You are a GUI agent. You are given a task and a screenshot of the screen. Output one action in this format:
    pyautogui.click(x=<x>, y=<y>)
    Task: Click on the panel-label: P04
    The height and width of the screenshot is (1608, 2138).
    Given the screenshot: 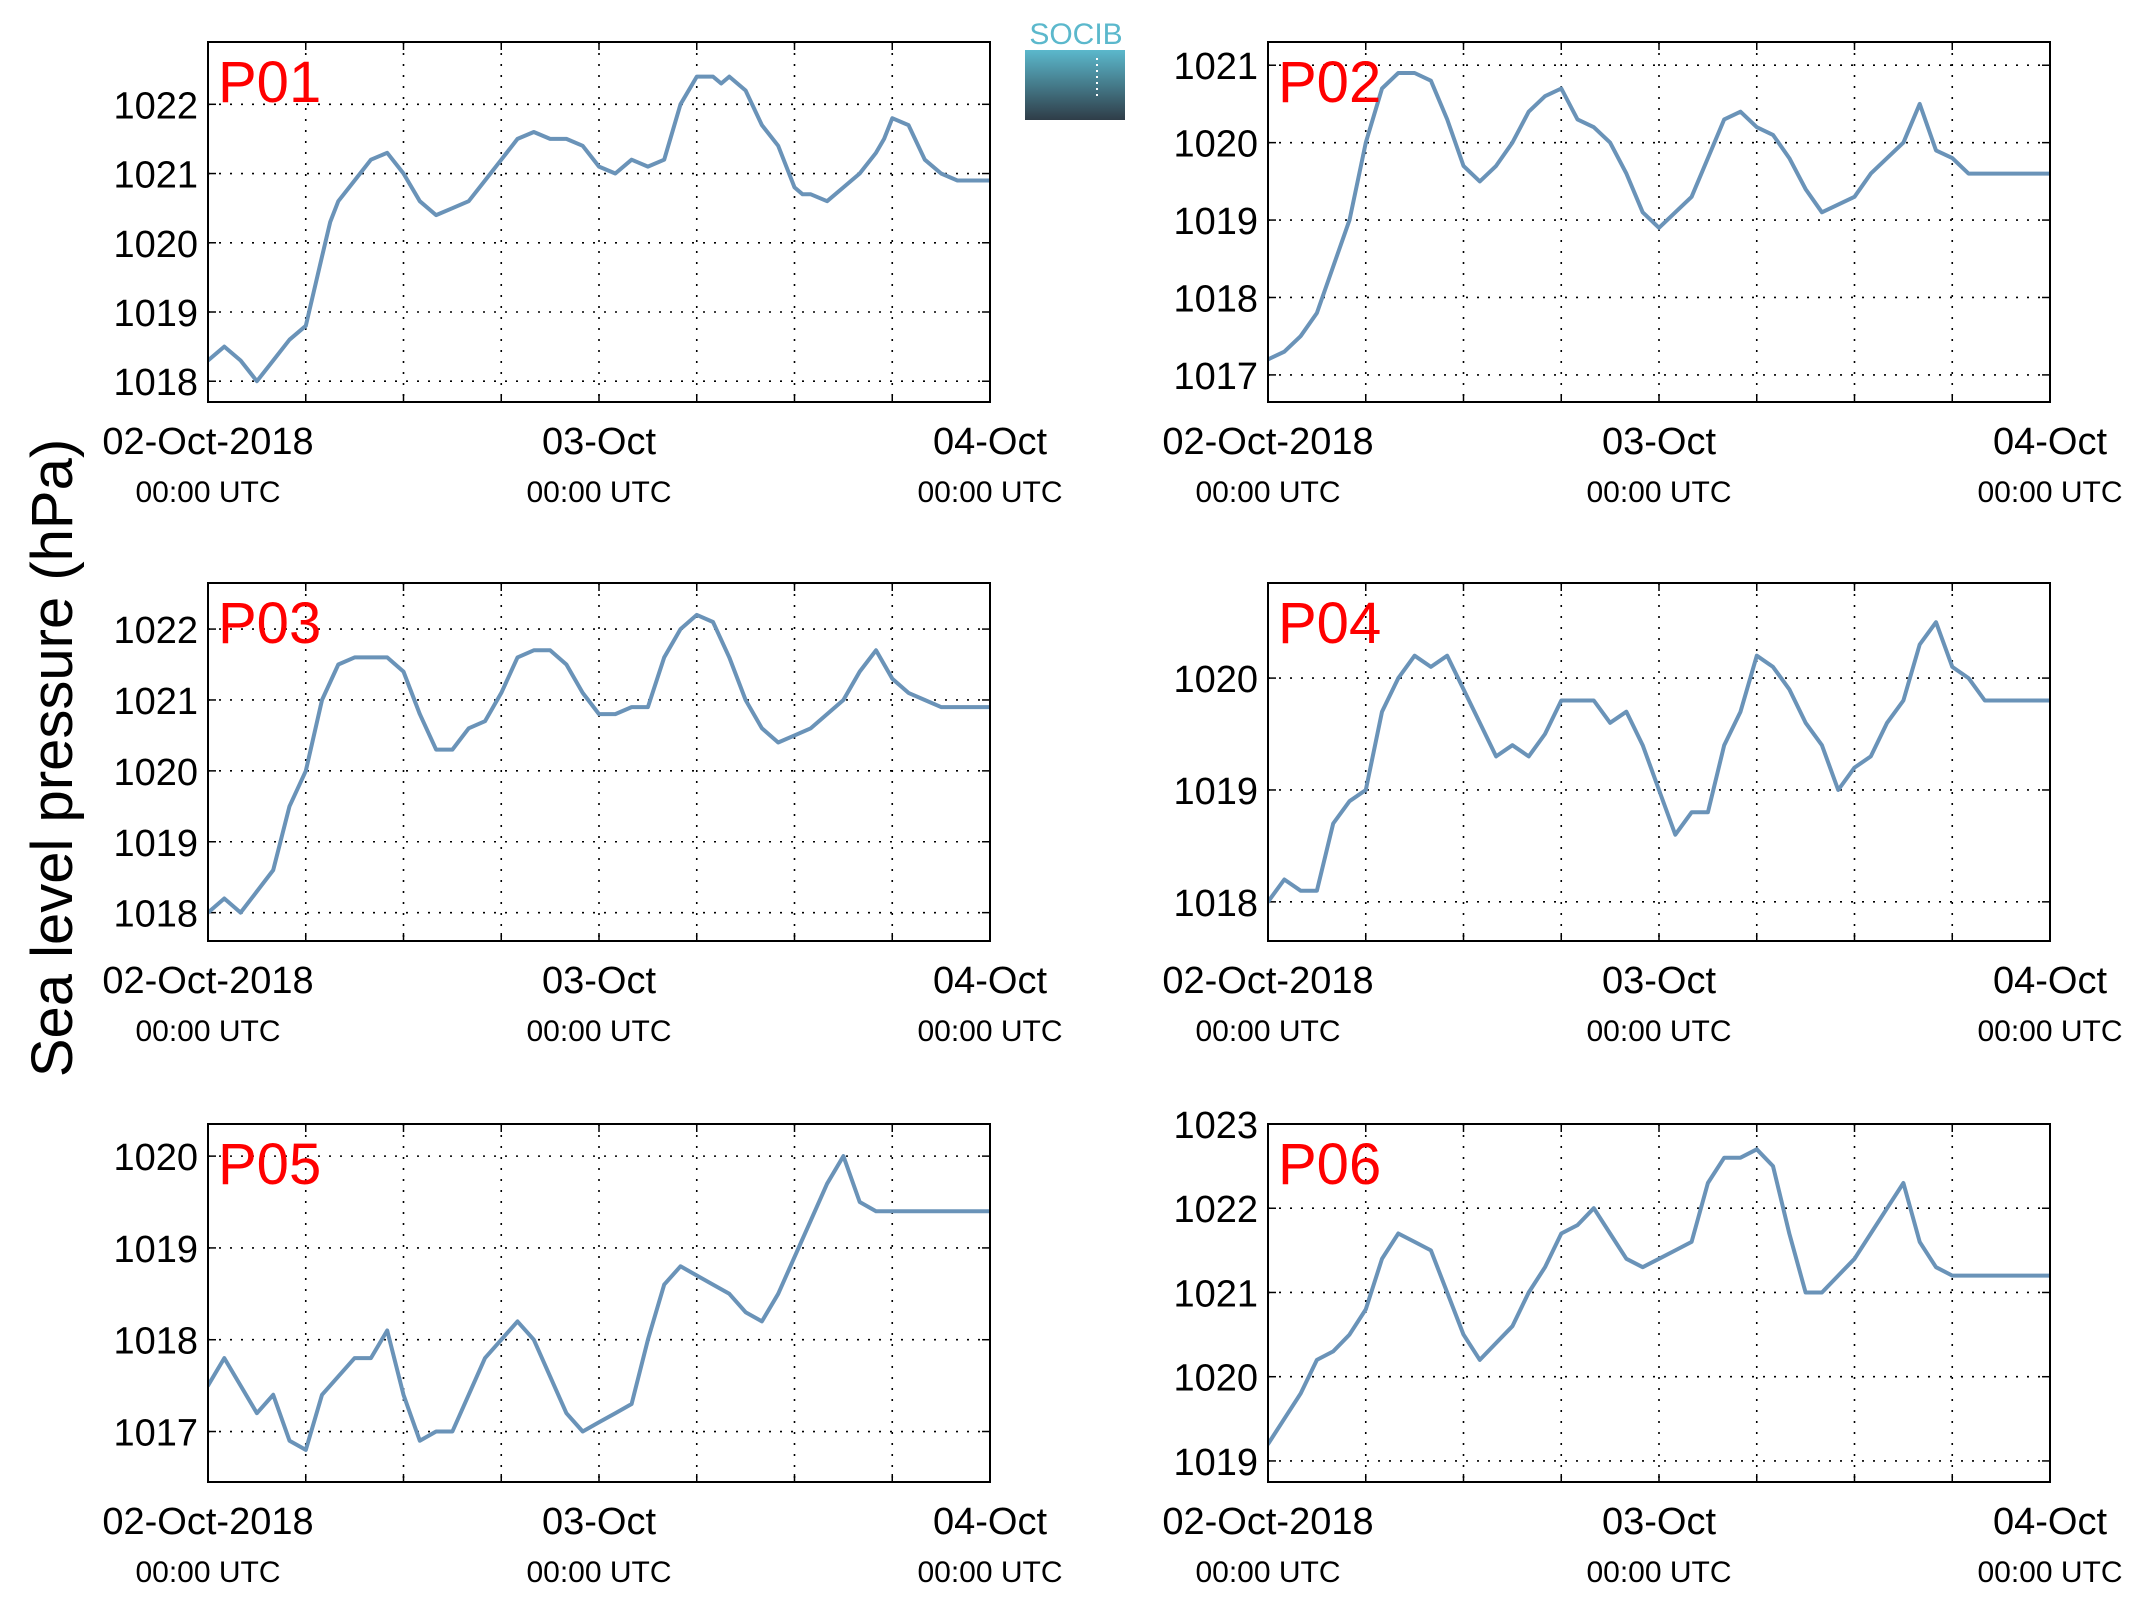 What is the action you would take?
    pyautogui.click(x=1329, y=623)
    